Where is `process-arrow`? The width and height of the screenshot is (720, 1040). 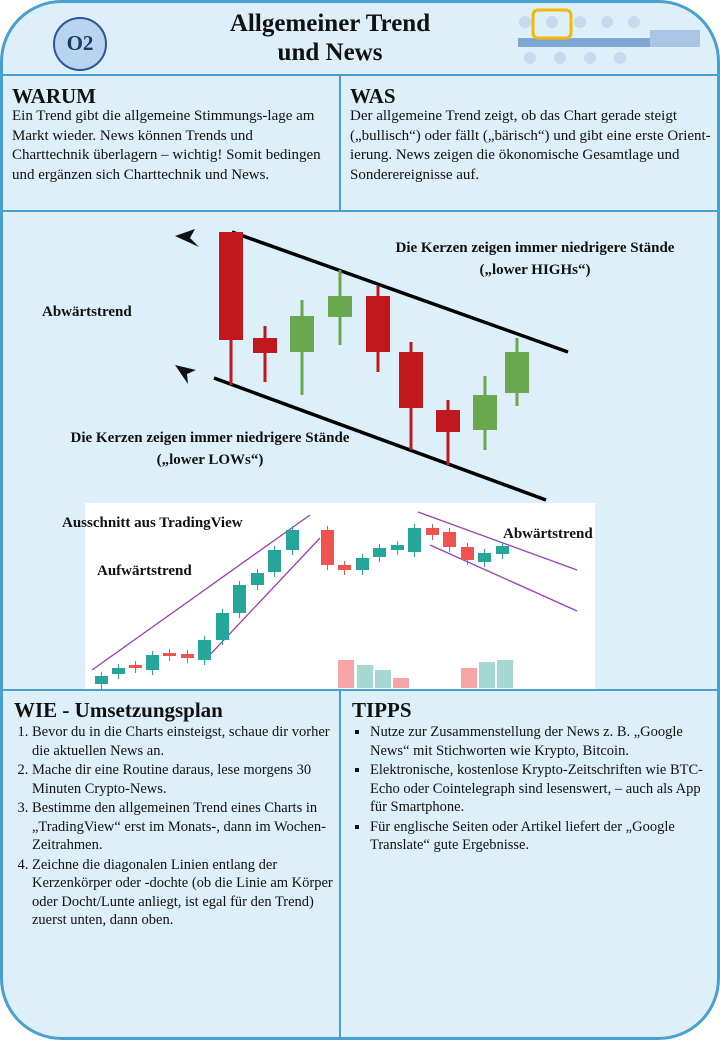 process-arrow is located at coordinates (675, 38).